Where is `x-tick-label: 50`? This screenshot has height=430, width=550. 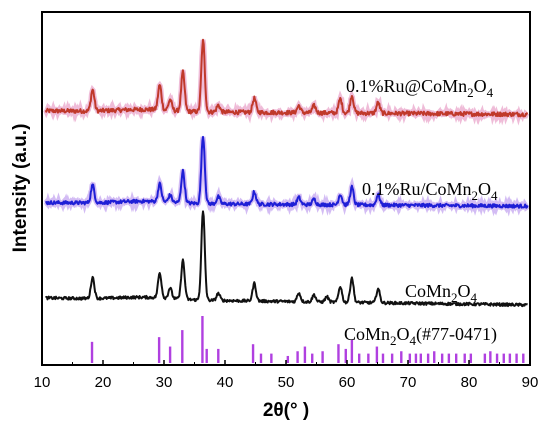 x-tick-label: 50 is located at coordinates (286, 382).